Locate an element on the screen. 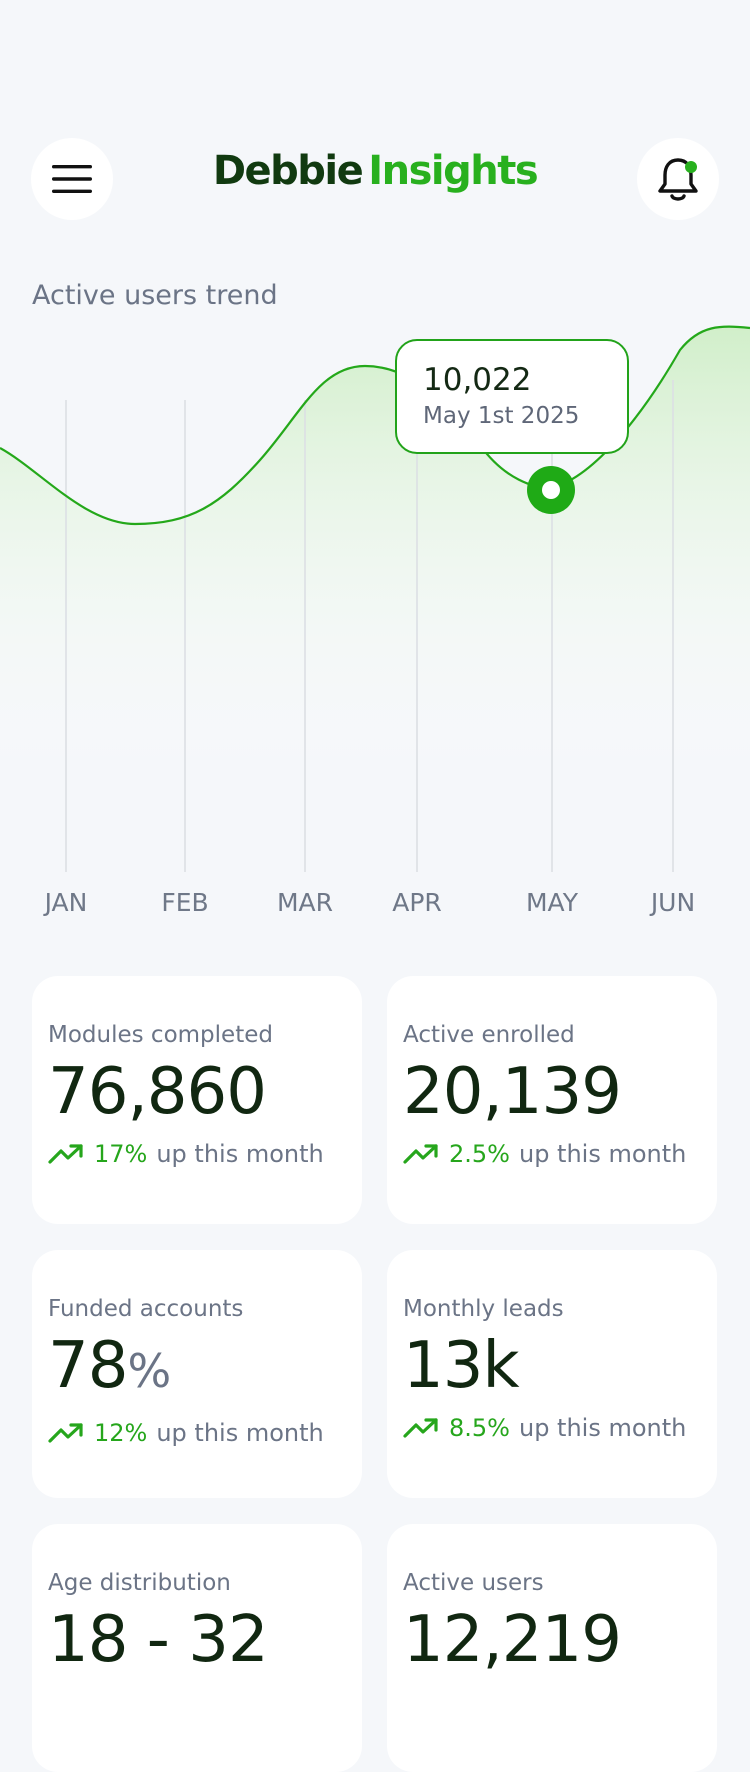 Image resolution: width=750 pixels, height=1772 pixels. notifications-button is located at coordinates (678, 179).